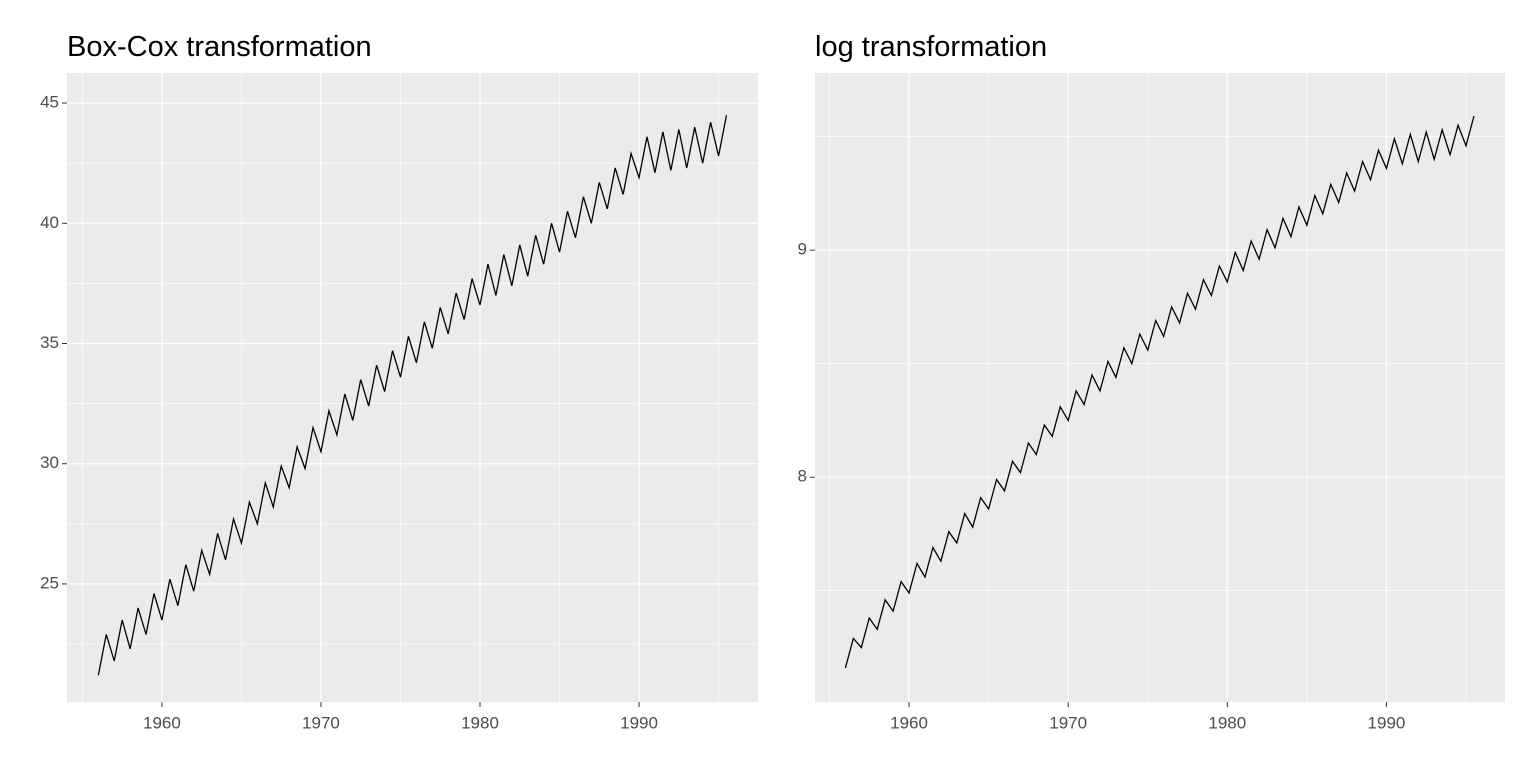  Describe the element at coordinates (49, 222) in the screenshot. I see `y-tick-label: 40` at that location.